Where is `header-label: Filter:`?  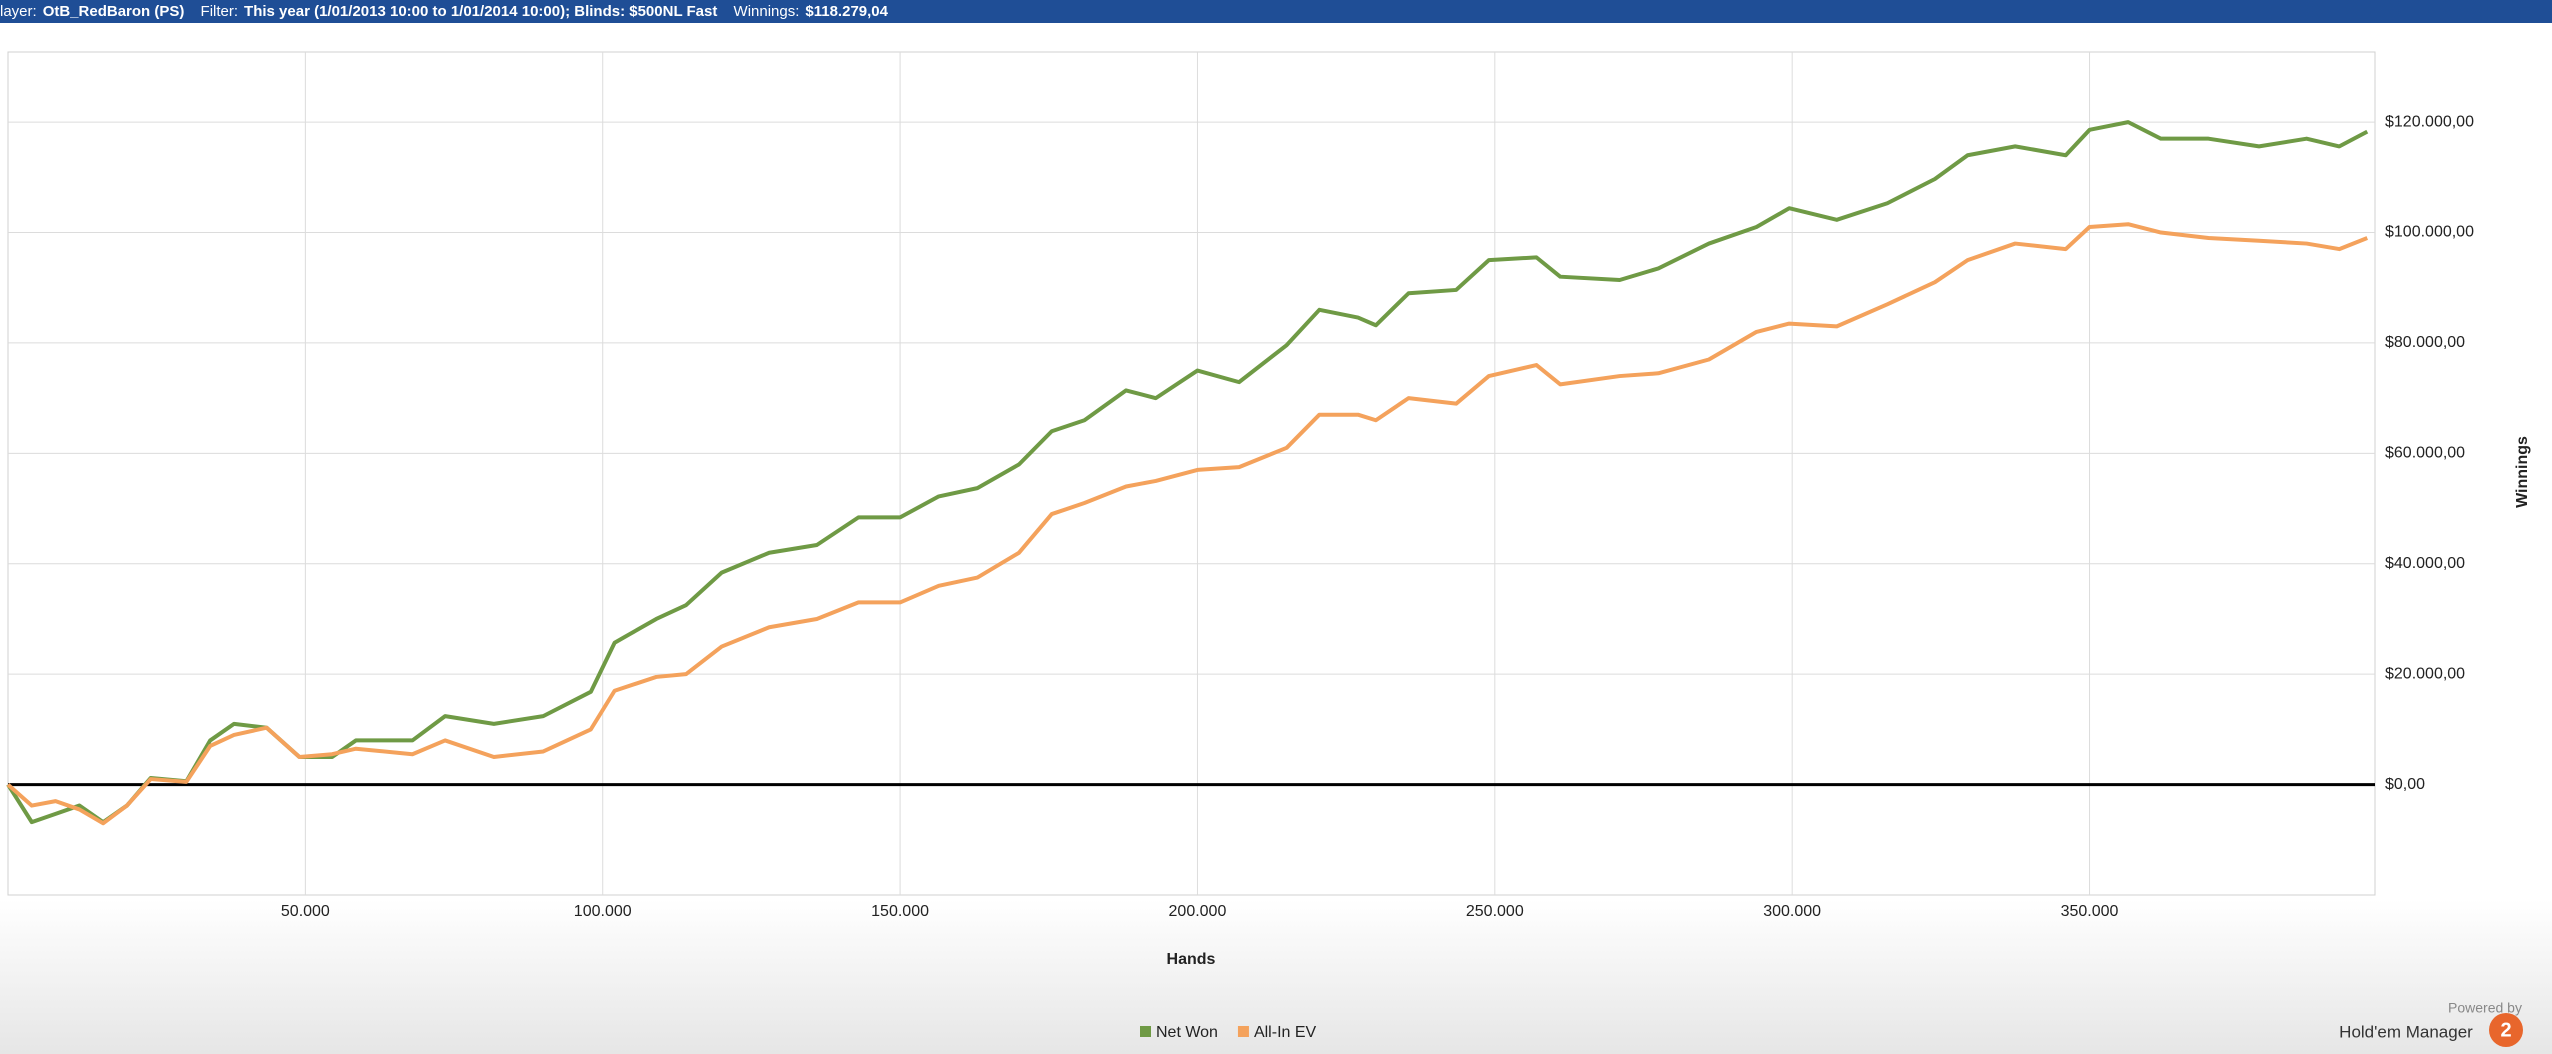 header-label: Filter: is located at coordinates (219, 11).